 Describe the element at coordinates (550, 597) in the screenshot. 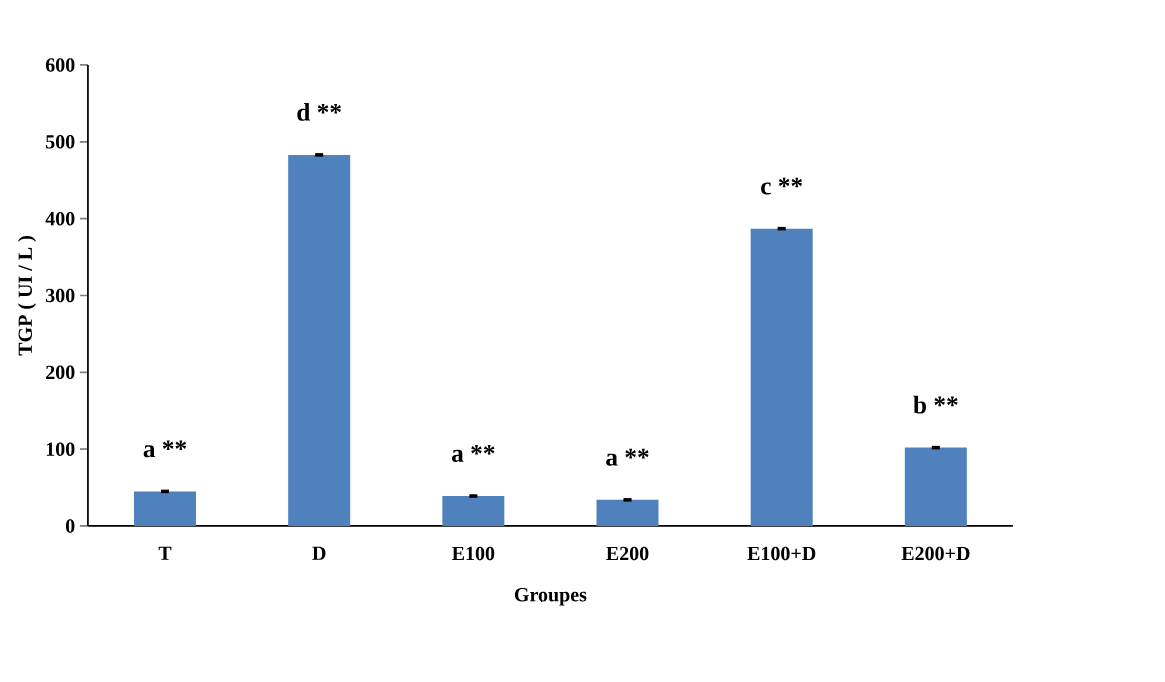

I see `x-axis-title: Groupes` at that location.